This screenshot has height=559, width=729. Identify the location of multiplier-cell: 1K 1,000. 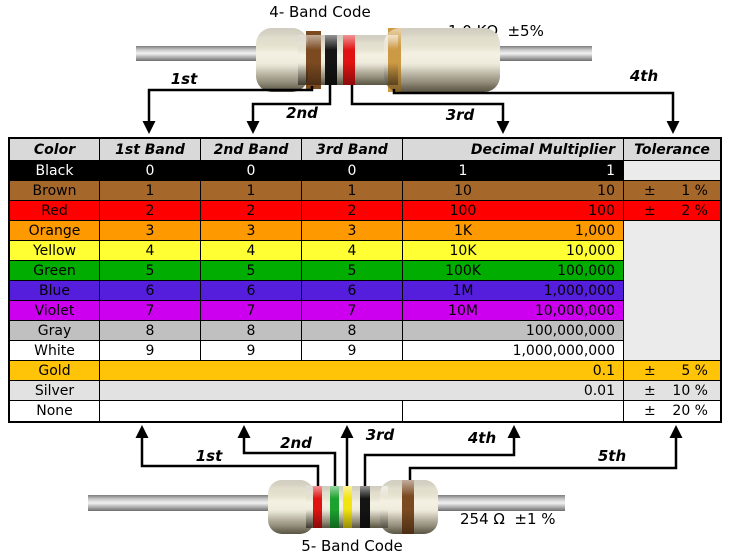
(513, 231).